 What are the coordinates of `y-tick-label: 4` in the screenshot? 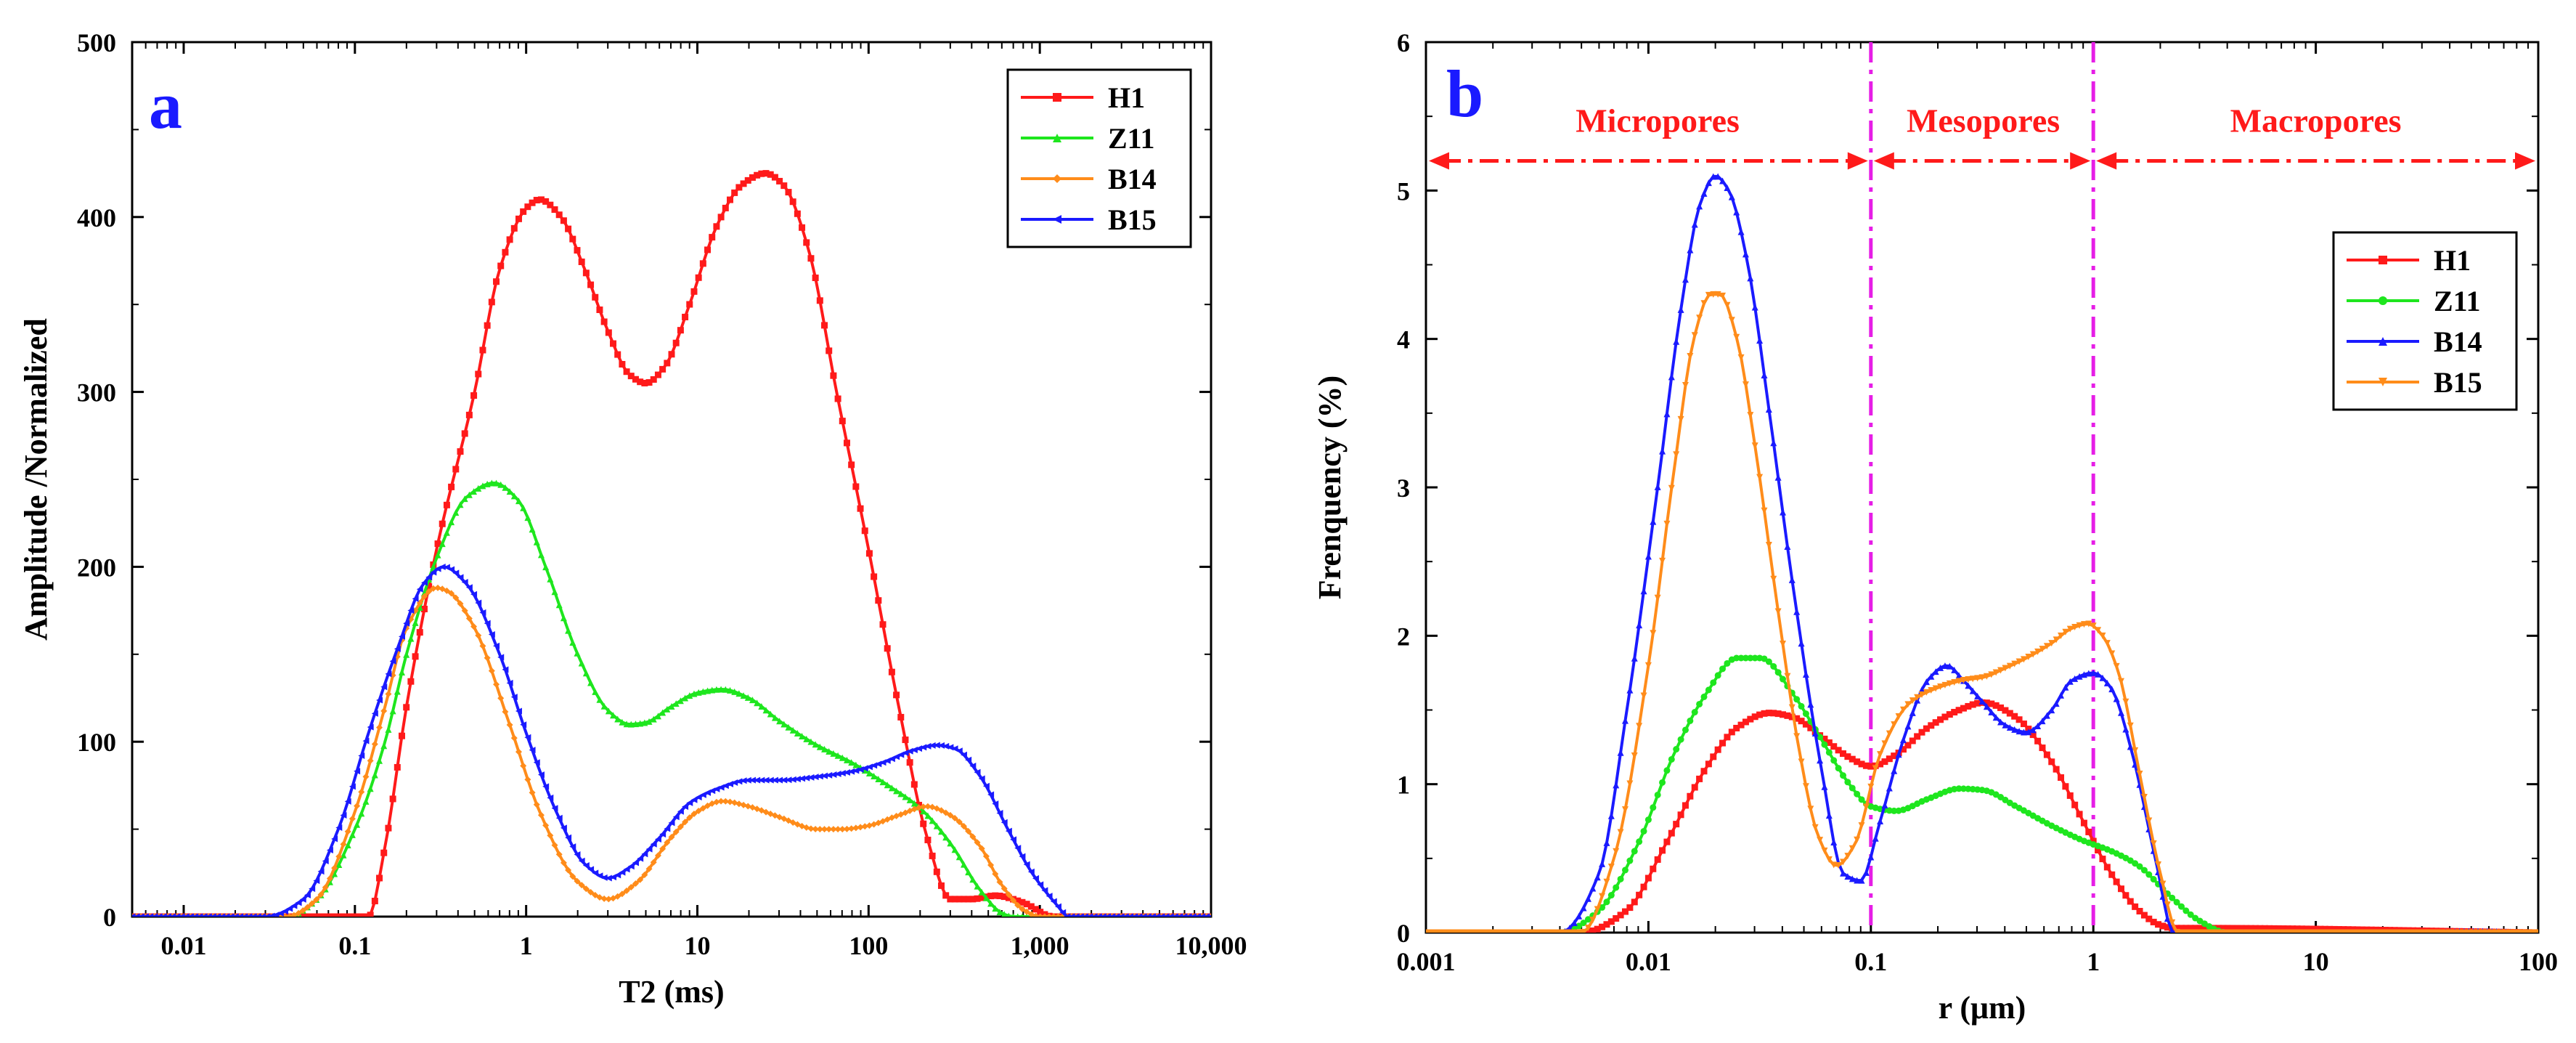 It's located at (1403, 339).